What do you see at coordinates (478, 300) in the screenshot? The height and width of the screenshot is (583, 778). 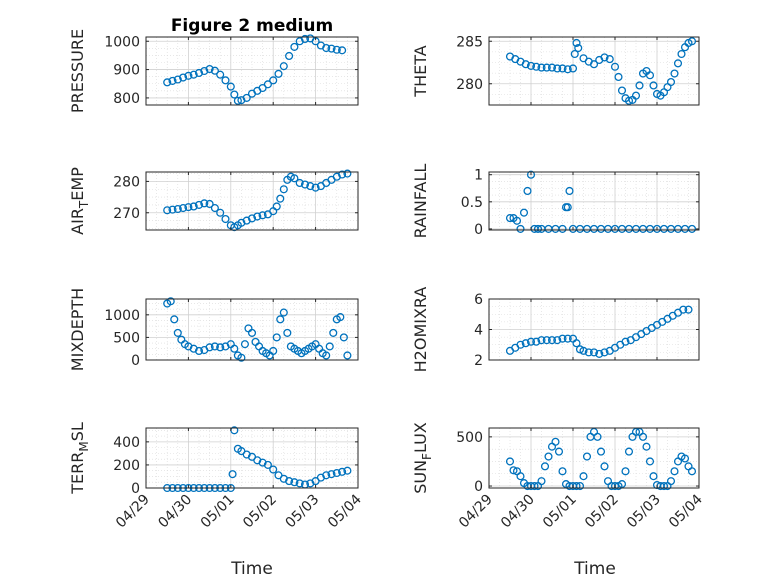 I see `y-tick-label: 6` at bounding box center [478, 300].